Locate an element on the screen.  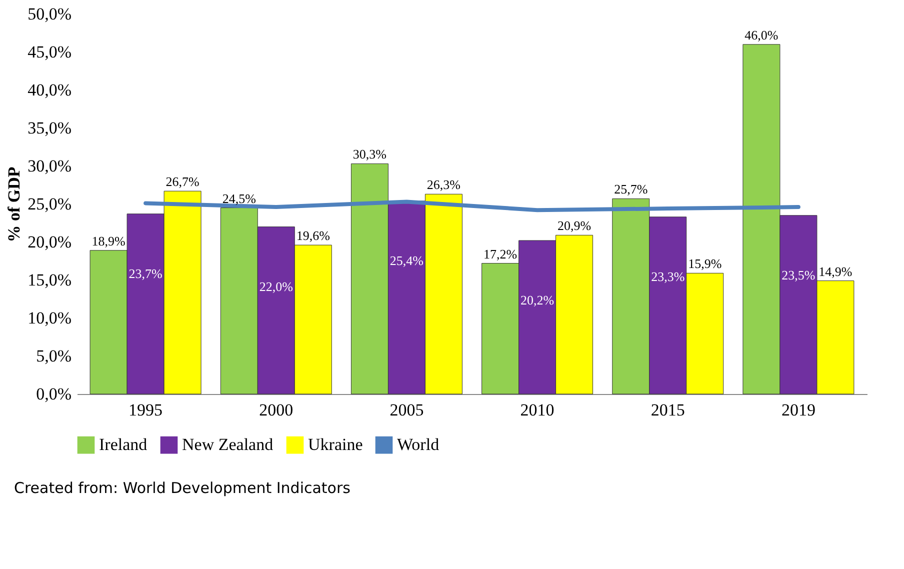
x-tick-label: 1995 is located at coordinates (145, 410).